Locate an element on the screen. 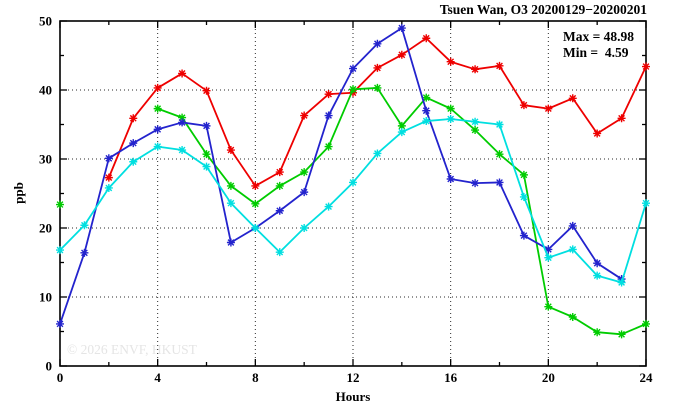 The width and height of the screenshot is (674, 409). max-stat-label: Max = 48.98 is located at coordinates (598, 36).